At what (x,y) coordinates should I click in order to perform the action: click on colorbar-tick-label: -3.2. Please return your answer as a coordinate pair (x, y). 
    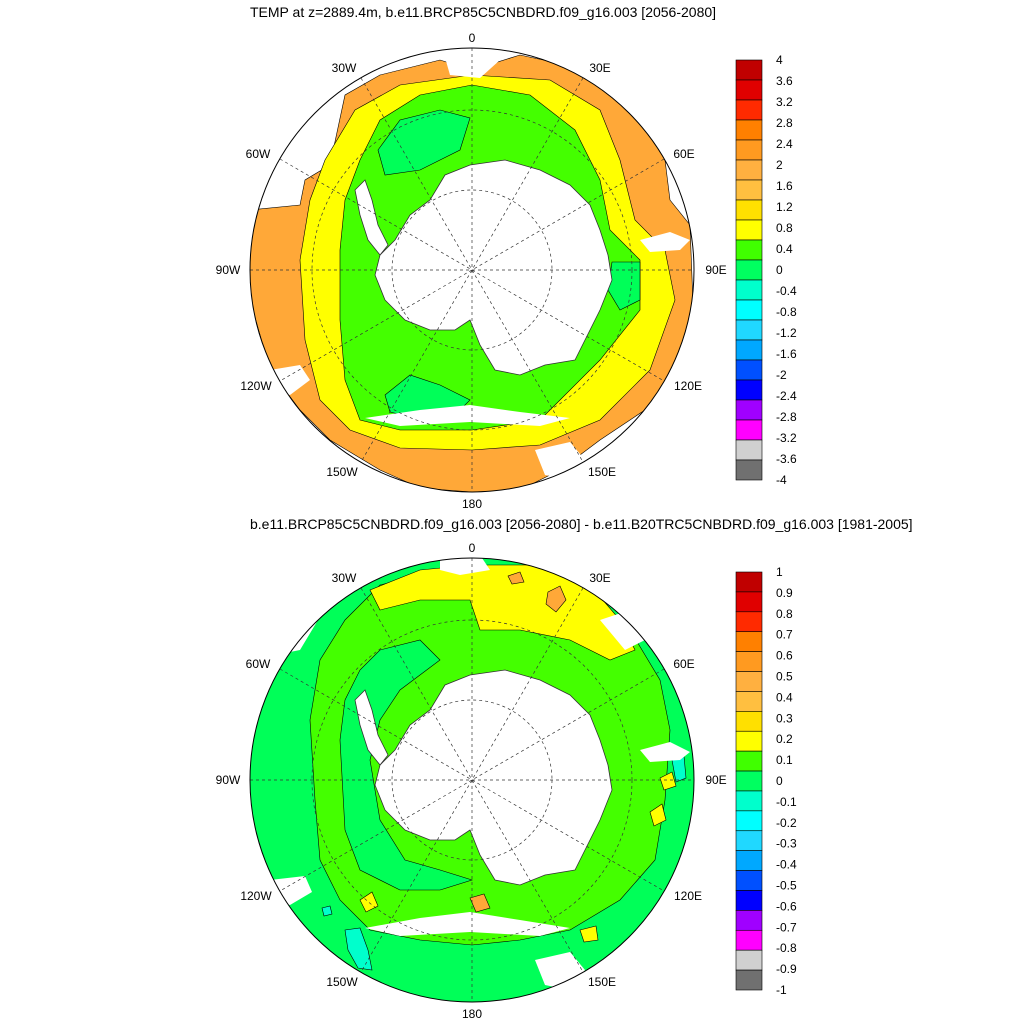
    Looking at the image, I should click on (786, 438).